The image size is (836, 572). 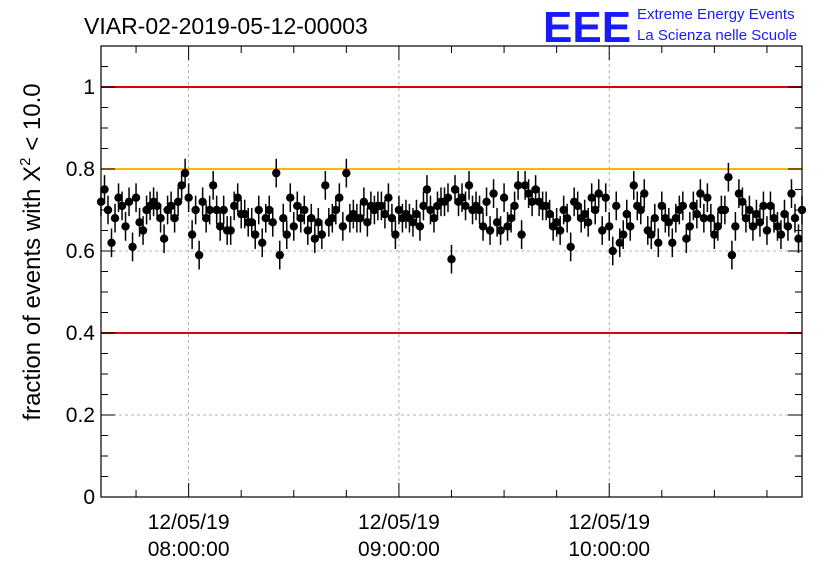 I want to click on y-tick-label: 0.6, so click(x=80, y=251).